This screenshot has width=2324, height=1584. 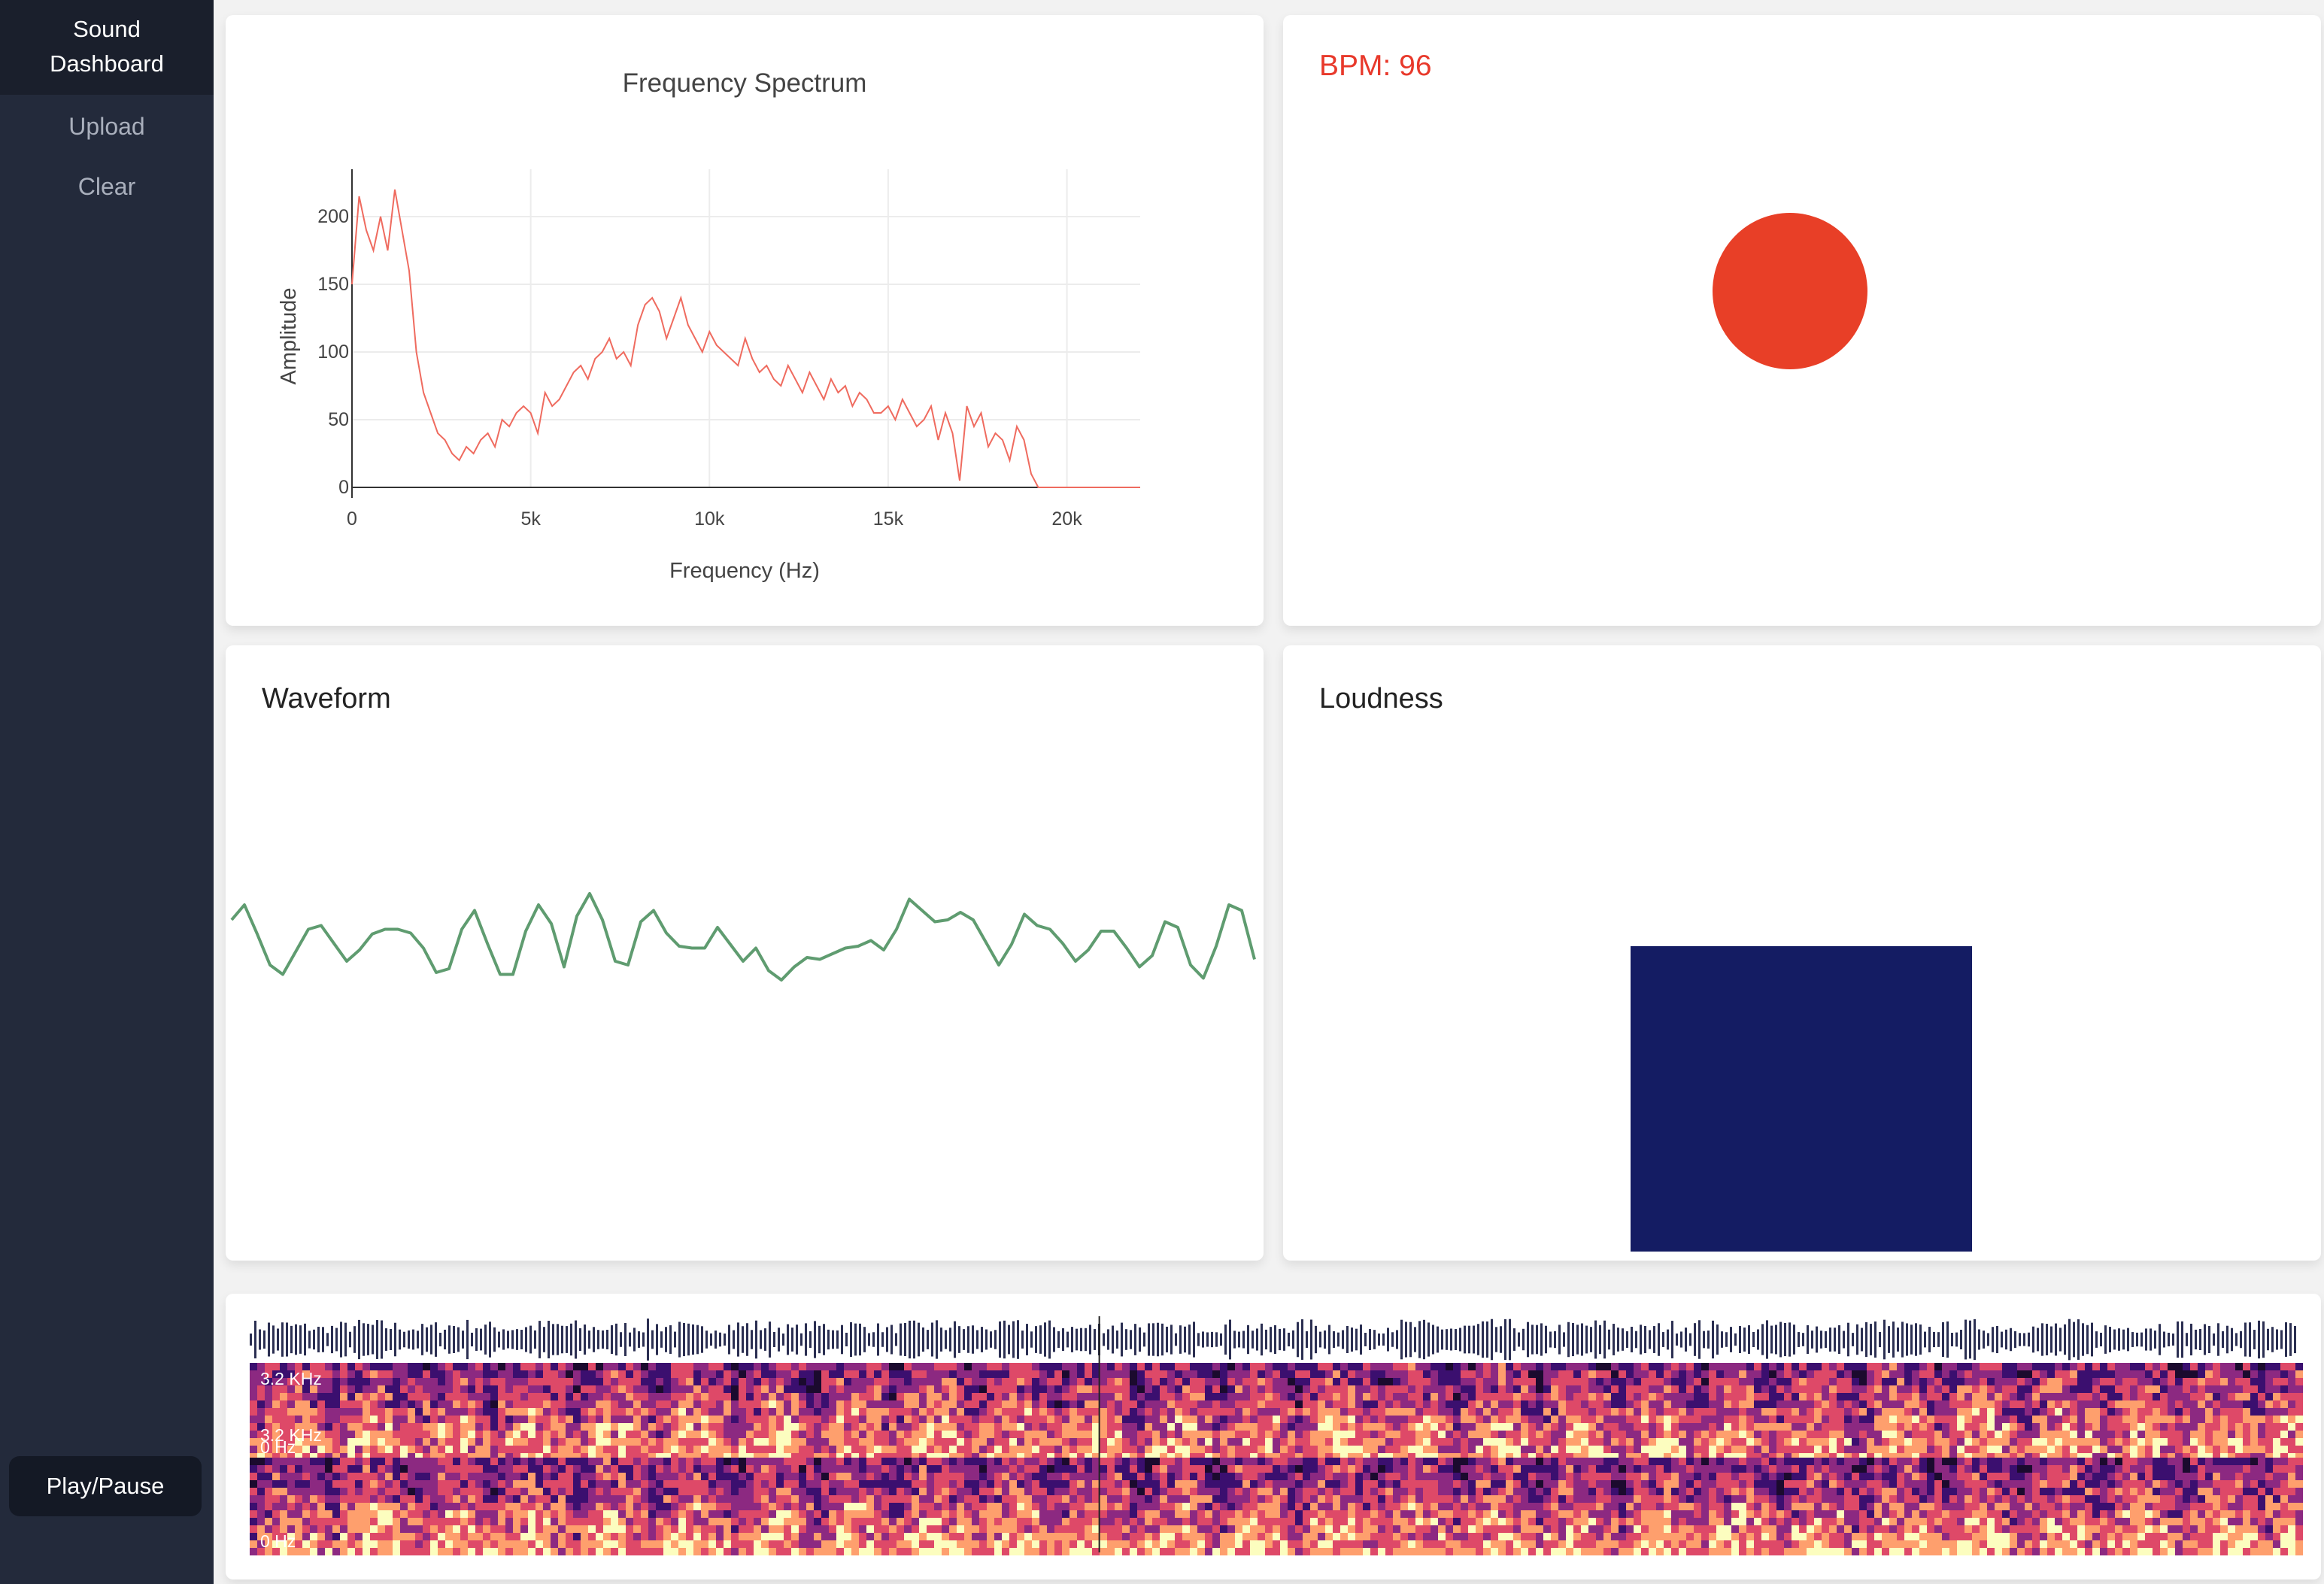 What do you see at coordinates (338, 420) in the screenshot?
I see `y-tick-label: 50` at bounding box center [338, 420].